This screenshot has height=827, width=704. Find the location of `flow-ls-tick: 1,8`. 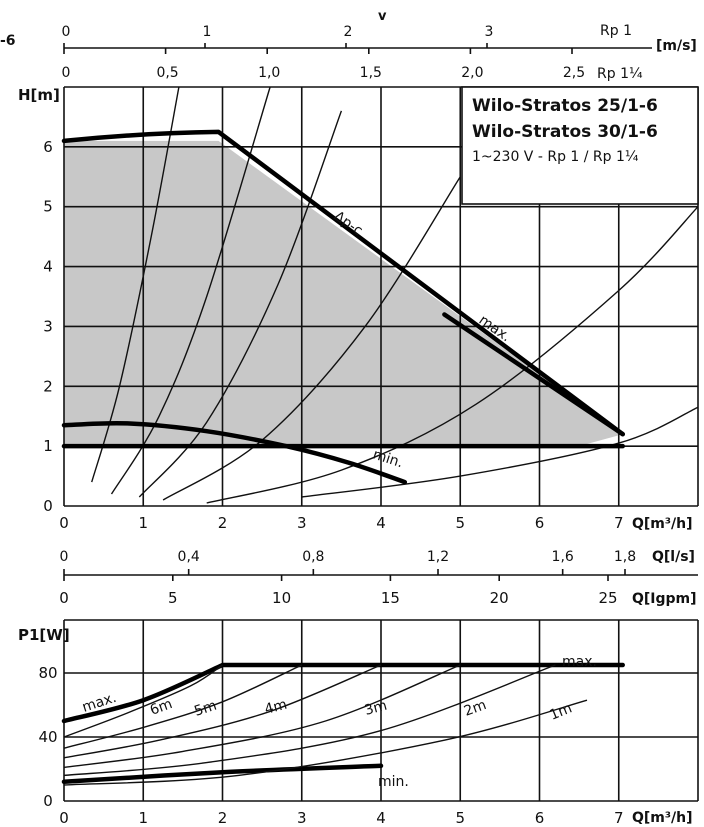

flow-ls-tick: 1,8 is located at coordinates (625, 557).